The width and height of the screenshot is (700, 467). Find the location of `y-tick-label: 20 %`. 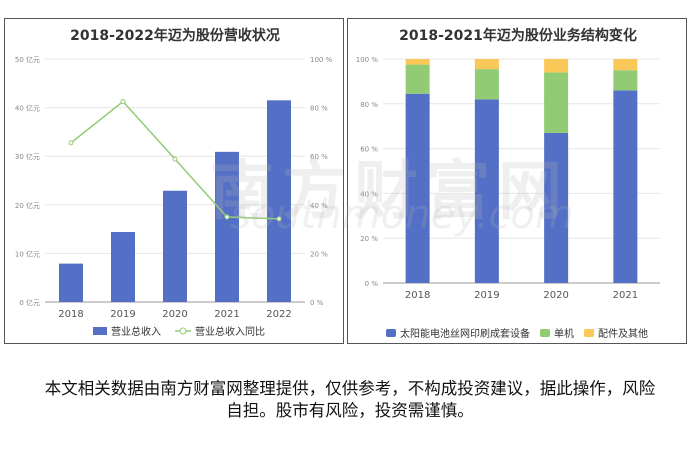

y-tick-label: 20 % is located at coordinates (369, 239).